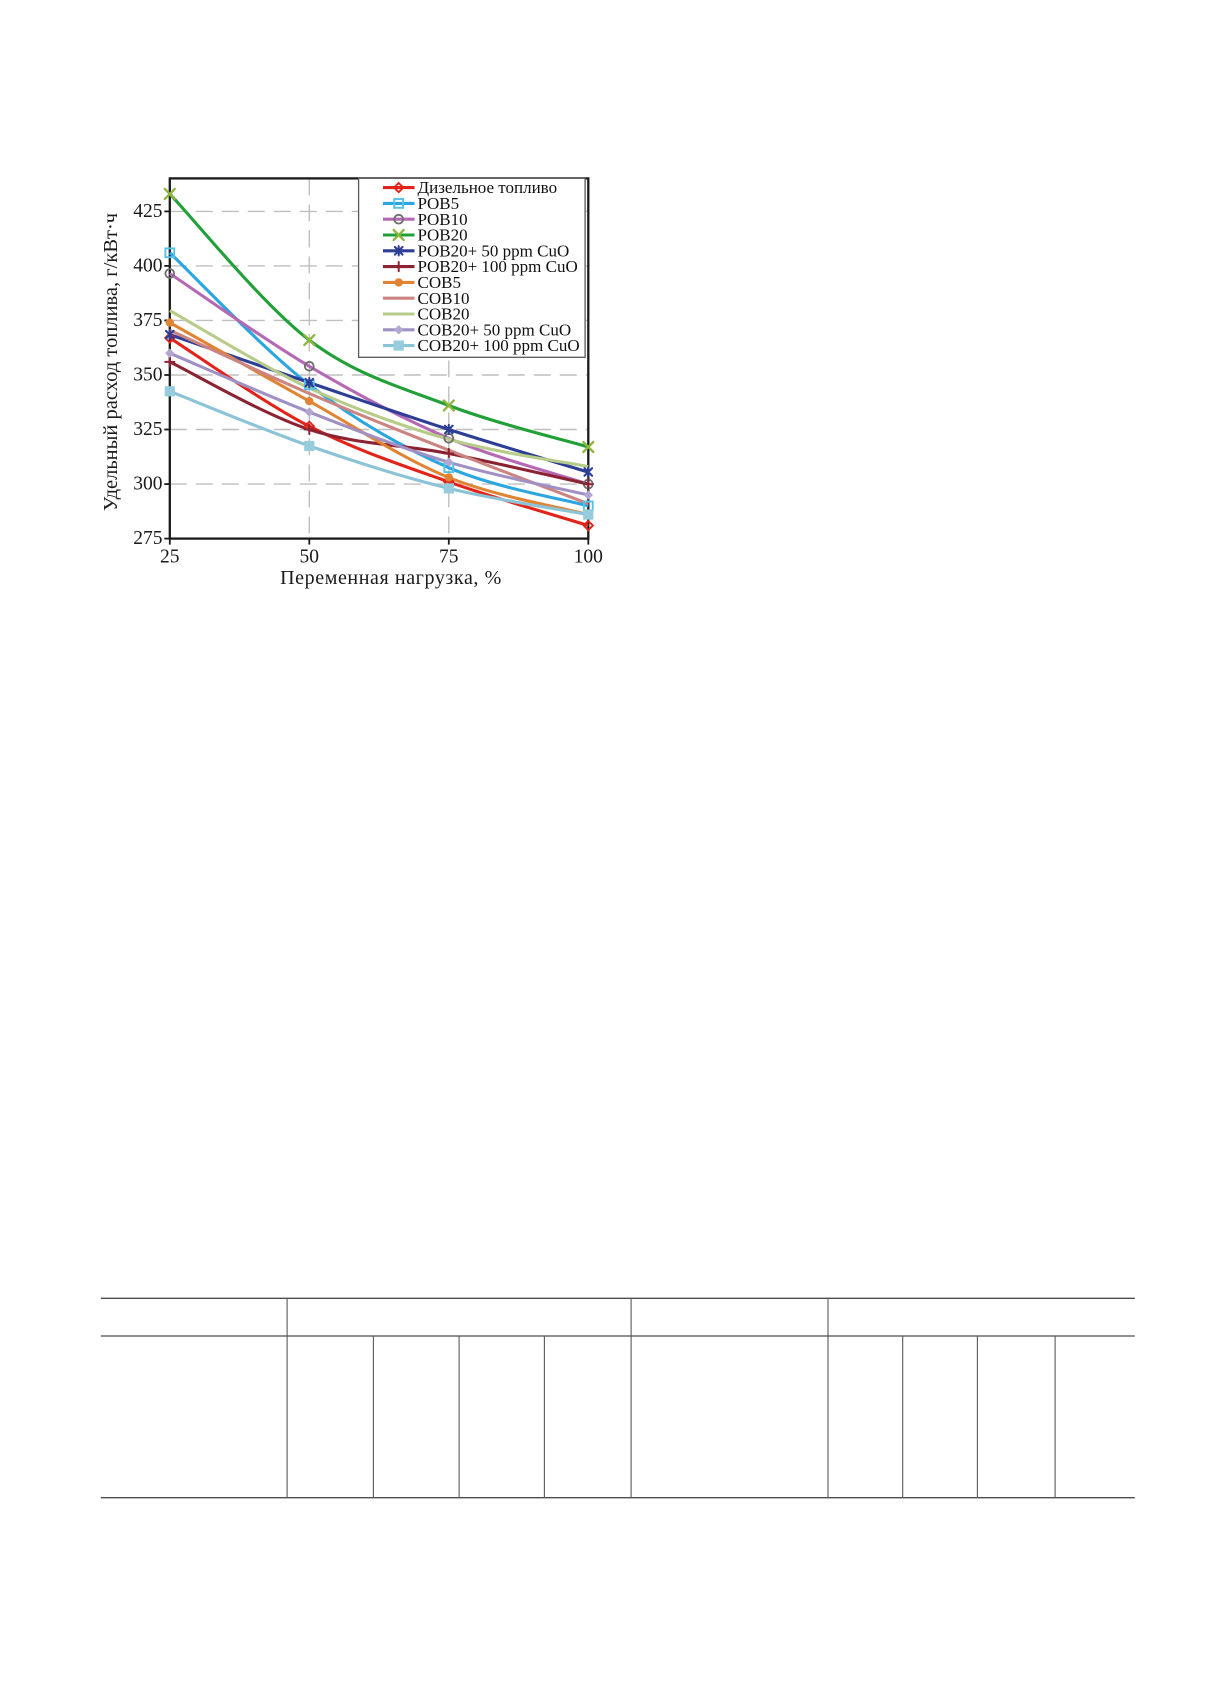 The width and height of the screenshot is (1211, 1688). I want to click on svg-text:Удельный расход топлива, г/кВт: Удельный расход топлива, г/кВт·ч, so click(111, 362).